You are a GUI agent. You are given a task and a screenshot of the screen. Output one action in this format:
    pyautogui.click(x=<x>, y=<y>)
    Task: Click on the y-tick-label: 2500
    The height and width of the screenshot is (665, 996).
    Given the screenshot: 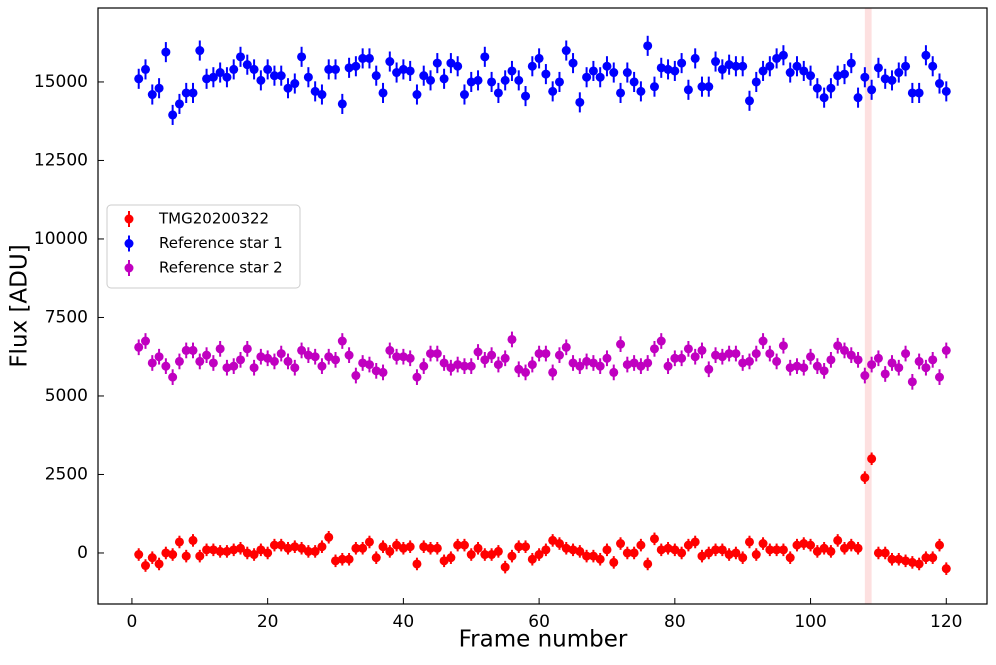 What is the action you would take?
    pyautogui.click(x=66, y=474)
    